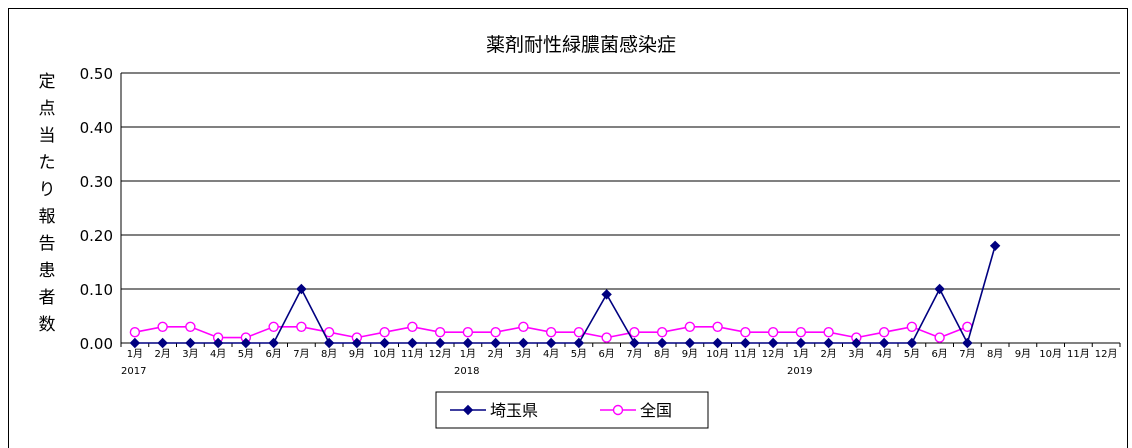 The width and height of the screenshot is (1132, 448). What do you see at coordinates (47, 217) in the screenshot?
I see `y-axis-label-char: 報` at bounding box center [47, 217].